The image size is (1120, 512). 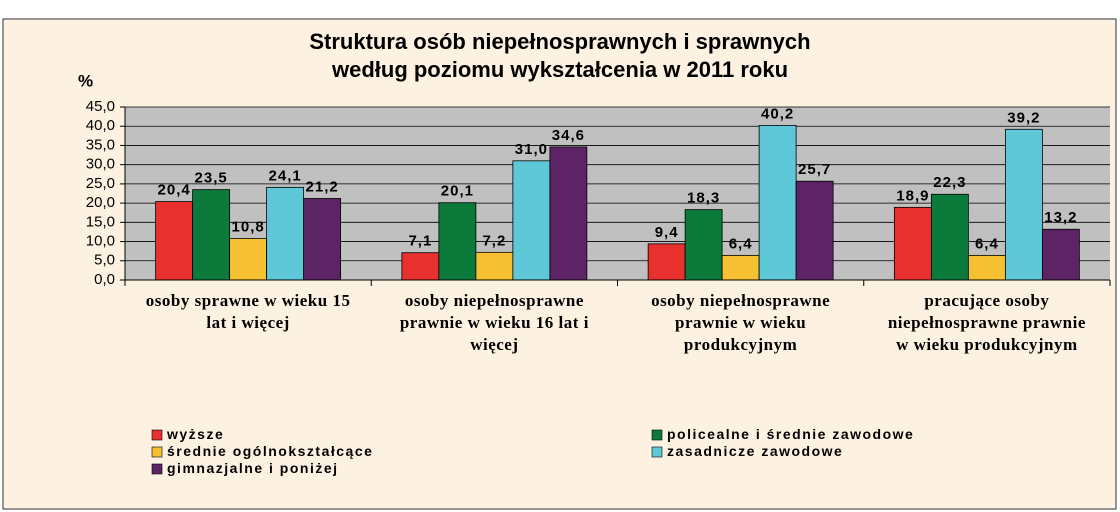 What do you see at coordinates (248, 226) in the screenshot?
I see `data-label: 10,8` at bounding box center [248, 226].